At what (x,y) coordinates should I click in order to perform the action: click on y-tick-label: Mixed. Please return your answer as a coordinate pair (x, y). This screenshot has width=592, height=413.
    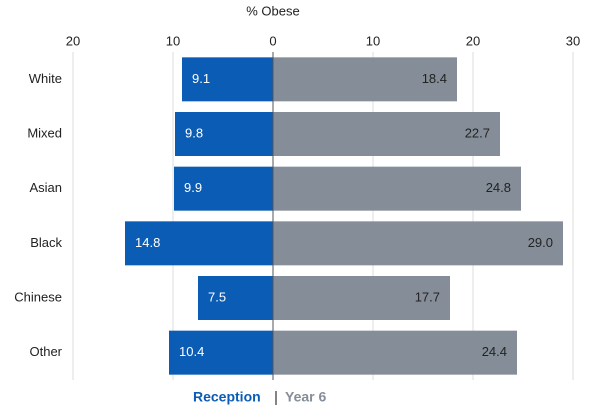
    Looking at the image, I should click on (44, 132).